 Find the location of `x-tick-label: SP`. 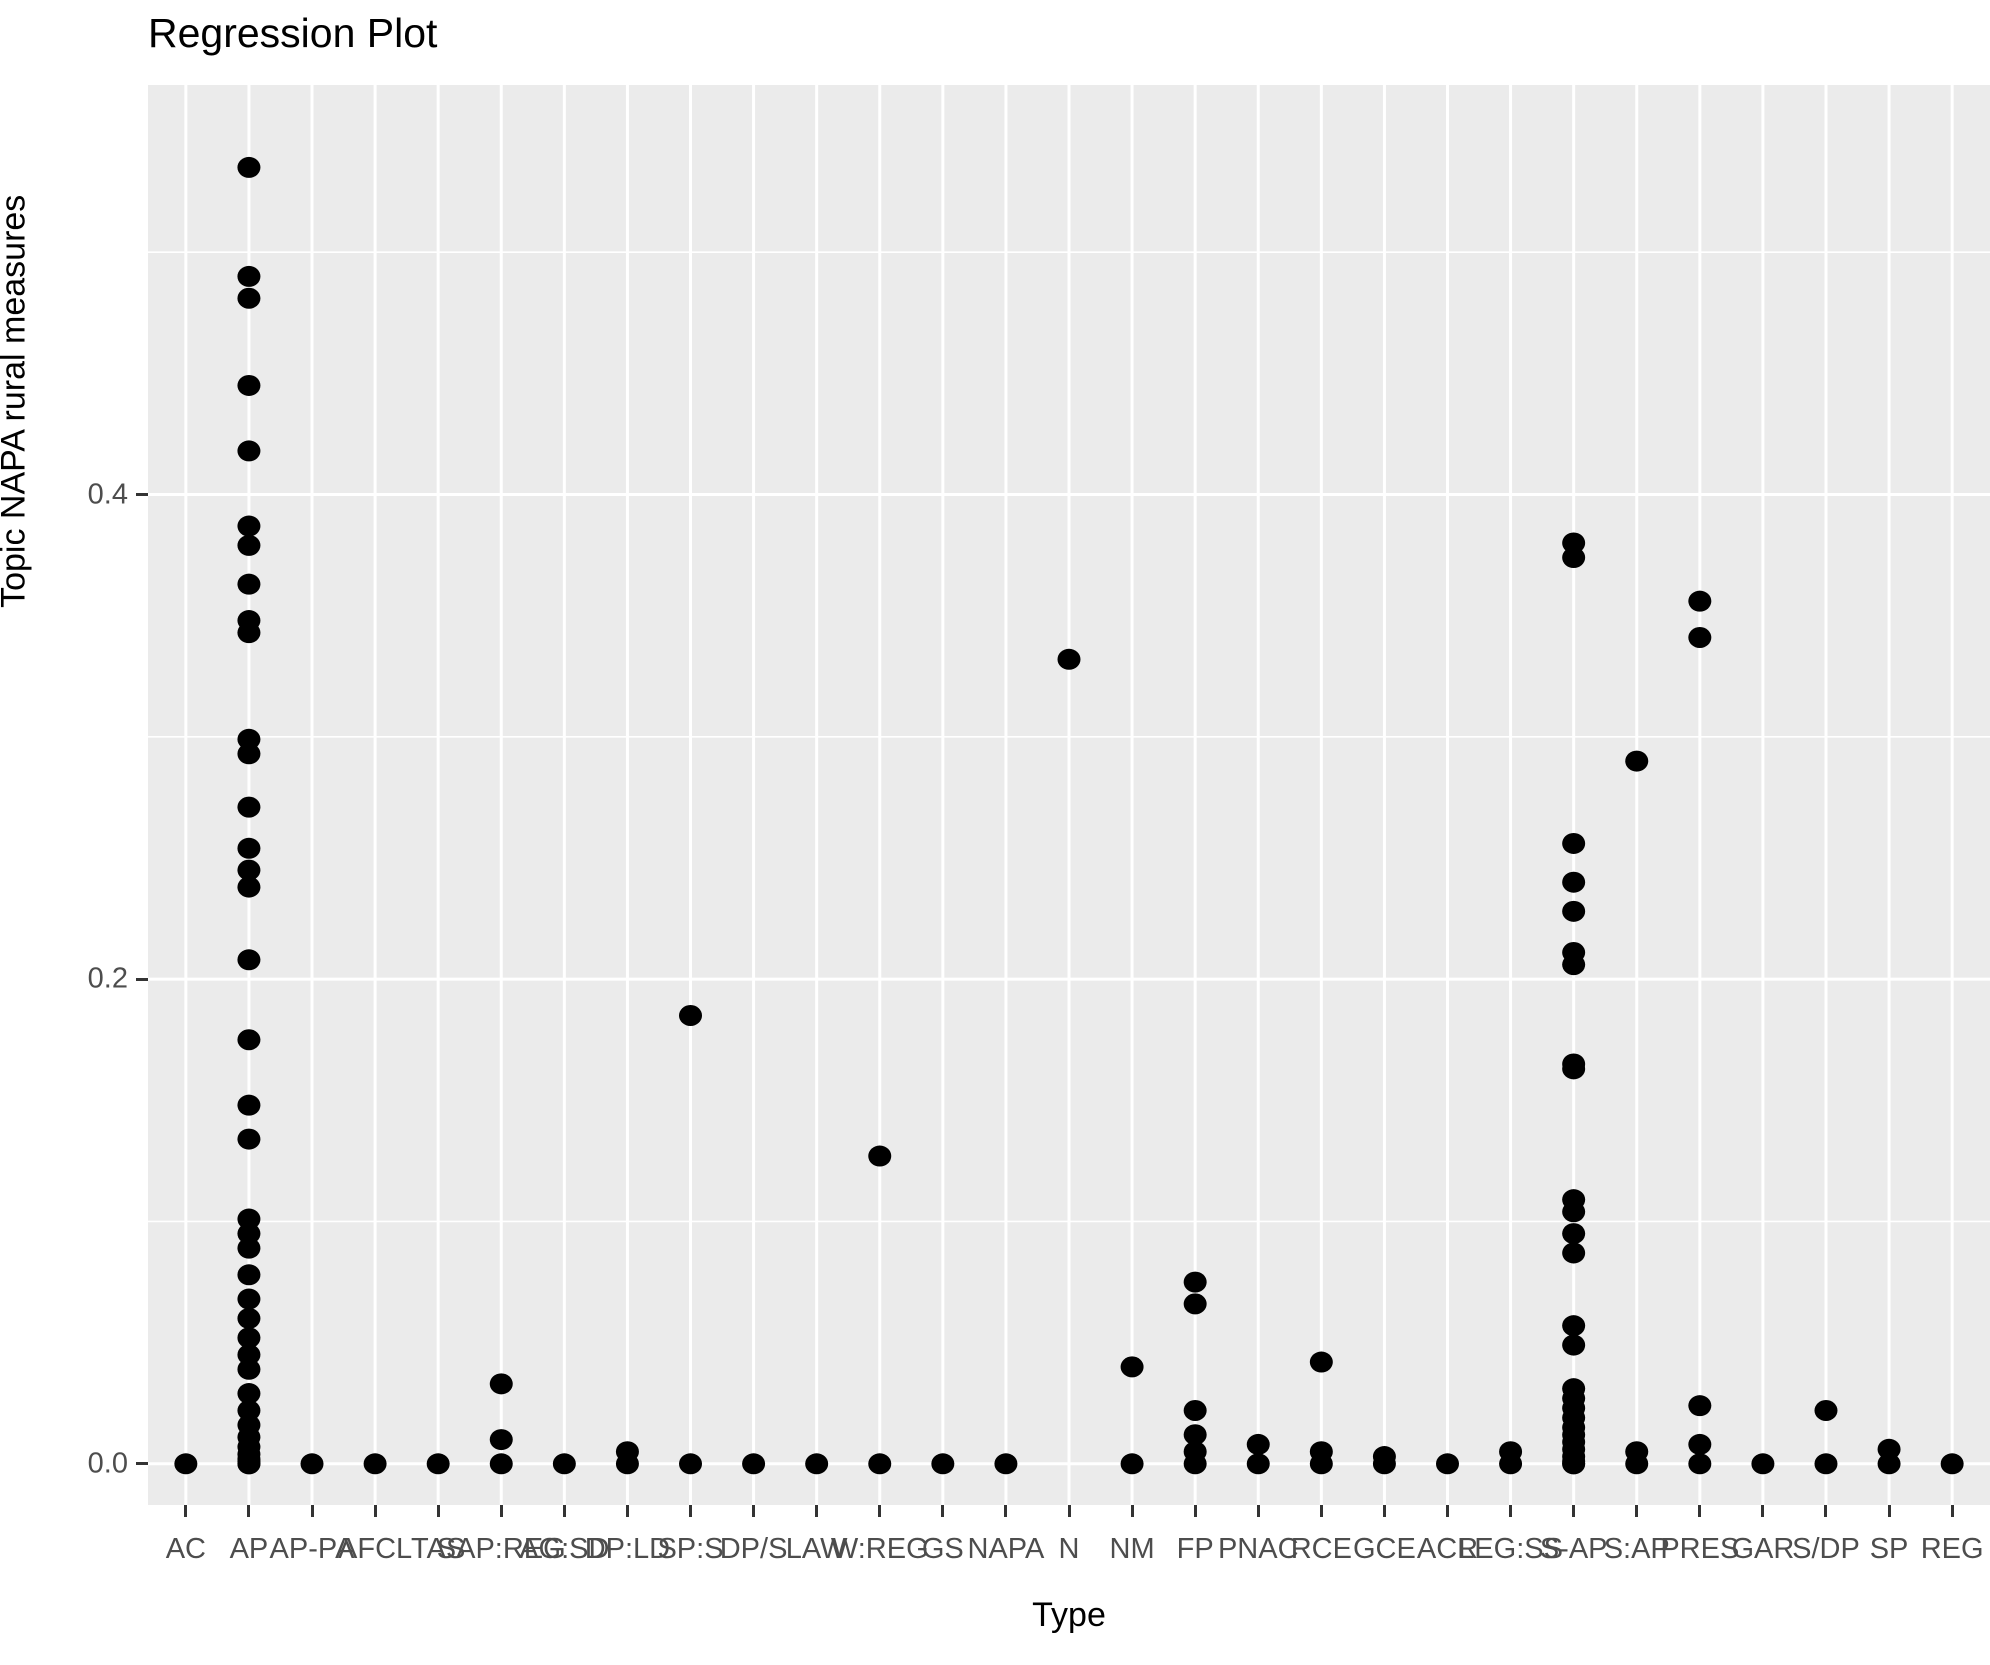

x-tick-label: SP is located at coordinates (1889, 1549).